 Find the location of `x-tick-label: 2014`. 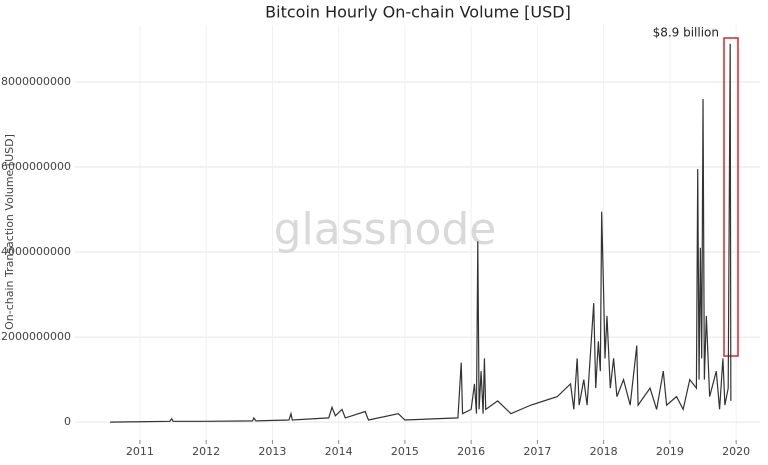

x-tick-label: 2014 is located at coordinates (339, 451).